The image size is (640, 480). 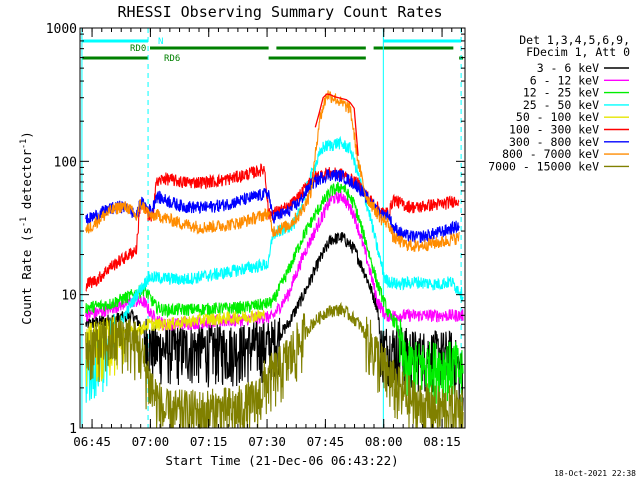 What do you see at coordinates (442, 441) in the screenshot?
I see `x-tick-label: 08:15` at bounding box center [442, 441].